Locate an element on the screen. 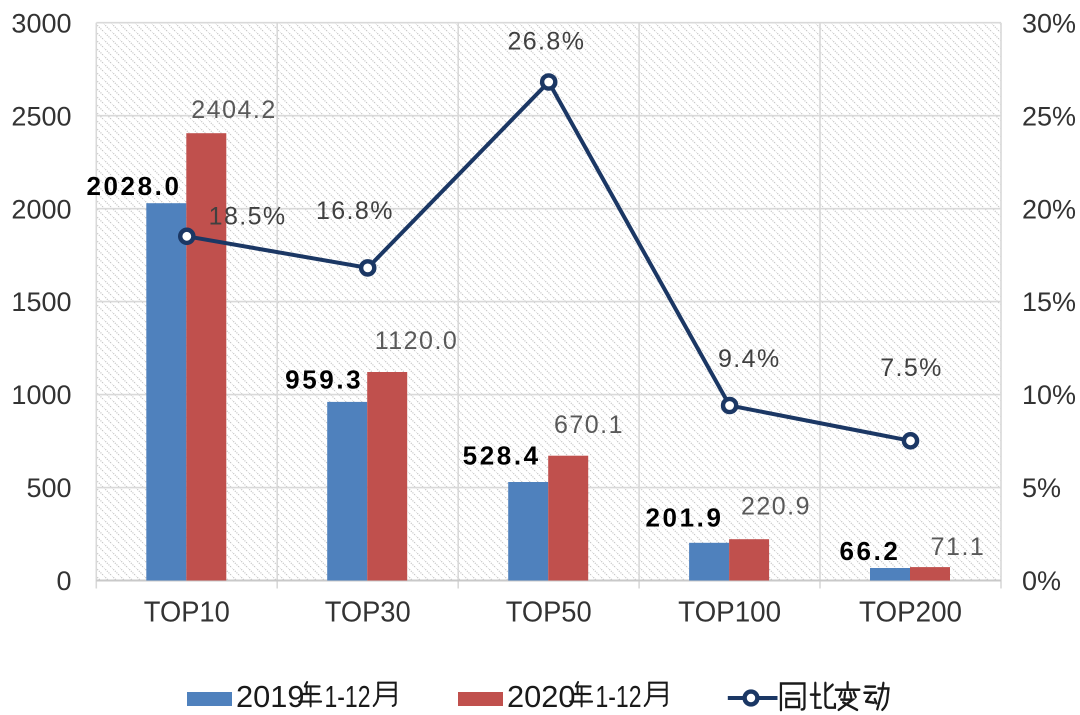 The width and height of the screenshot is (1080, 715). svg-text: 10% is located at coordinates (1049, 395).